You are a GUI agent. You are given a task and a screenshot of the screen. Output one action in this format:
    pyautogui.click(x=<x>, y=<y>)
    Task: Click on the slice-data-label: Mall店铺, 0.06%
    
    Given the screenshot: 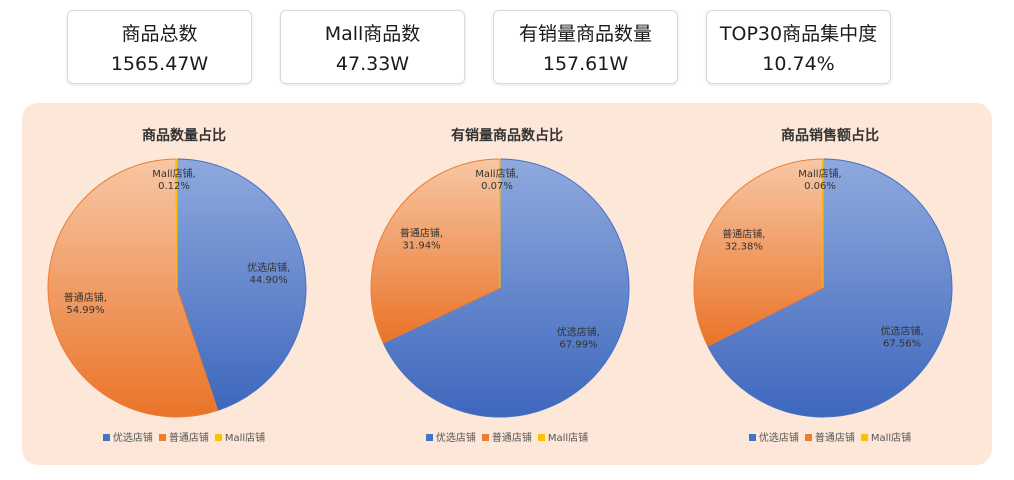 What is the action you would take?
    pyautogui.click(x=820, y=179)
    